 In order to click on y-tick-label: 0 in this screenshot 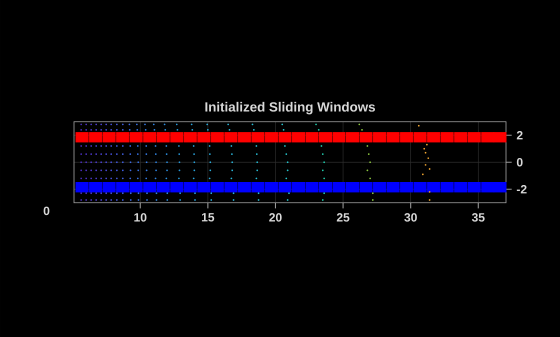, I will do `click(519, 162)`.